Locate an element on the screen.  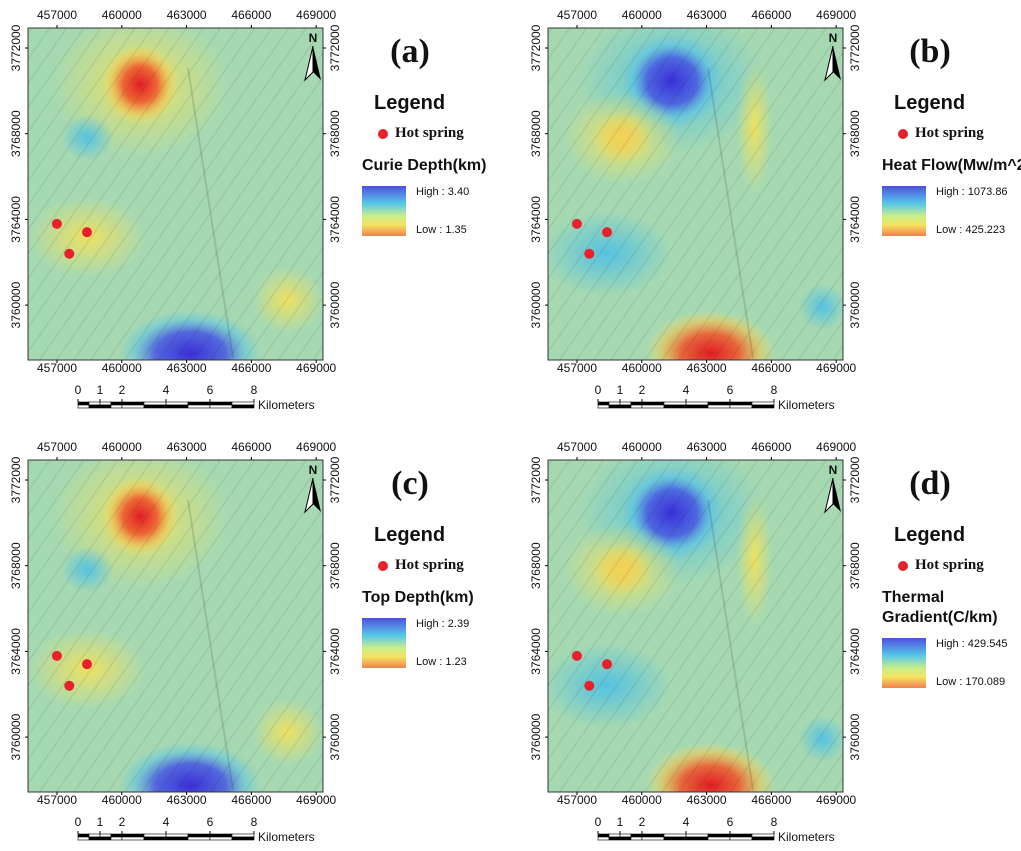
panel-label: (c) is located at coordinates (410, 483).